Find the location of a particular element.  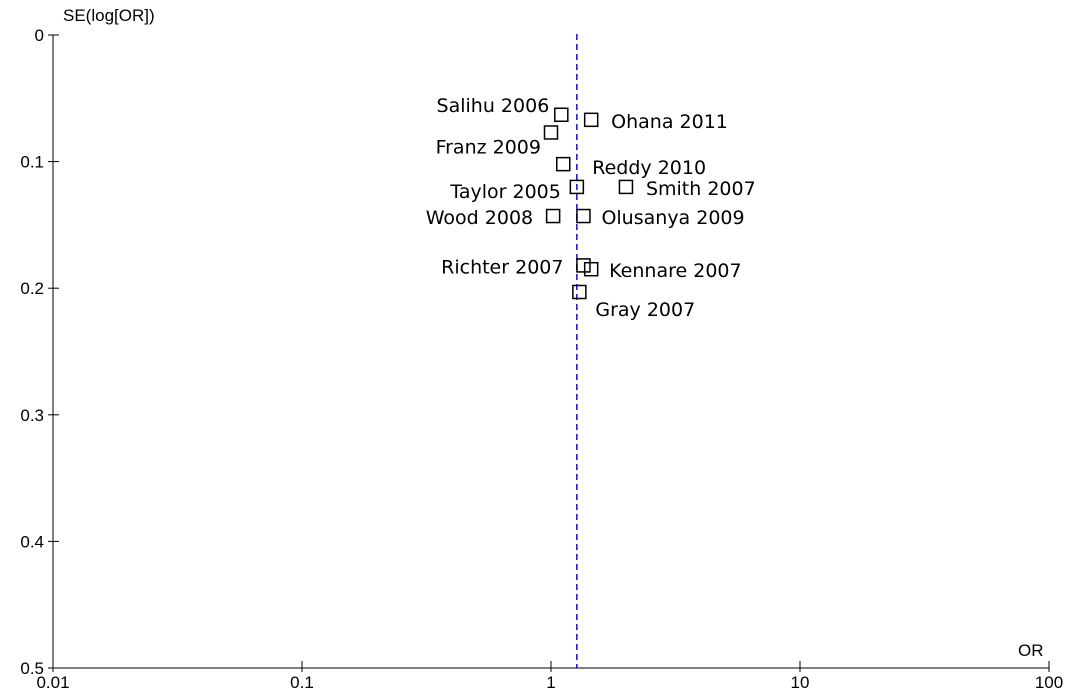

y-tick-label: 0 is located at coordinates (39, 35).